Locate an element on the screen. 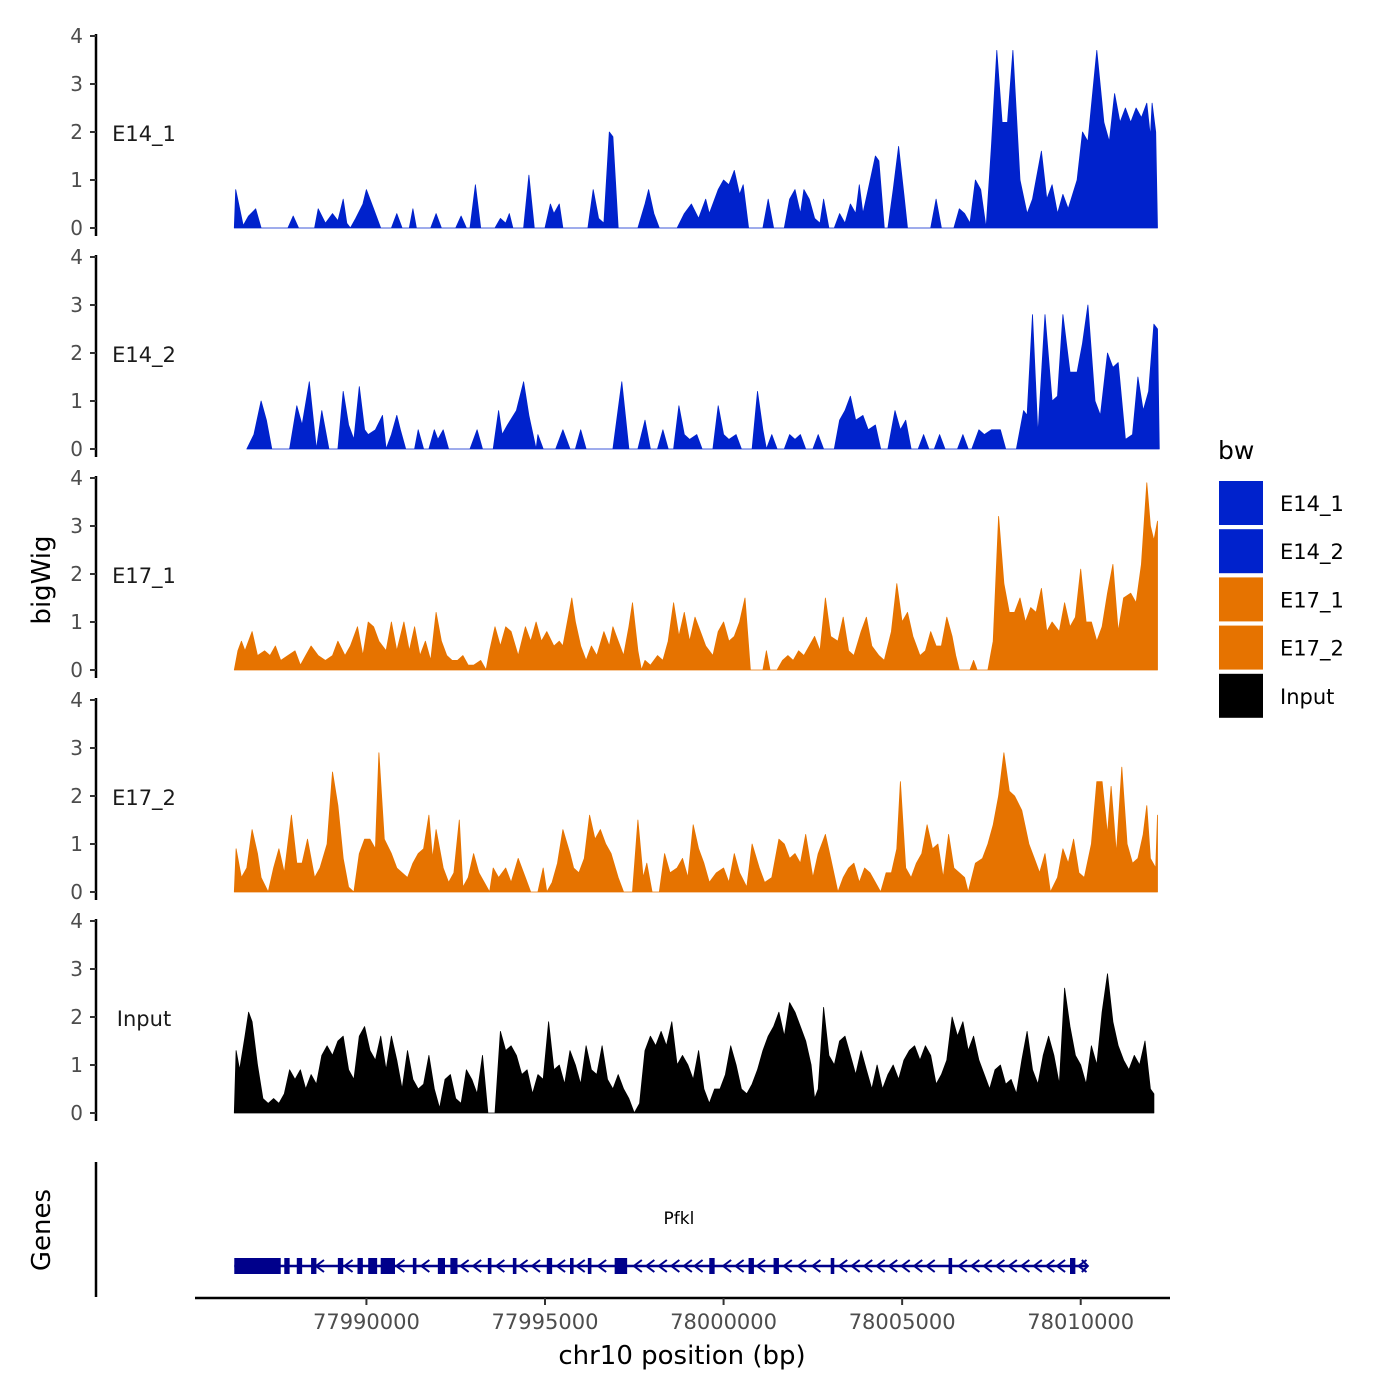 This screenshot has height=1400, width=1400. legend-label: E17_1 is located at coordinates (1312, 600).